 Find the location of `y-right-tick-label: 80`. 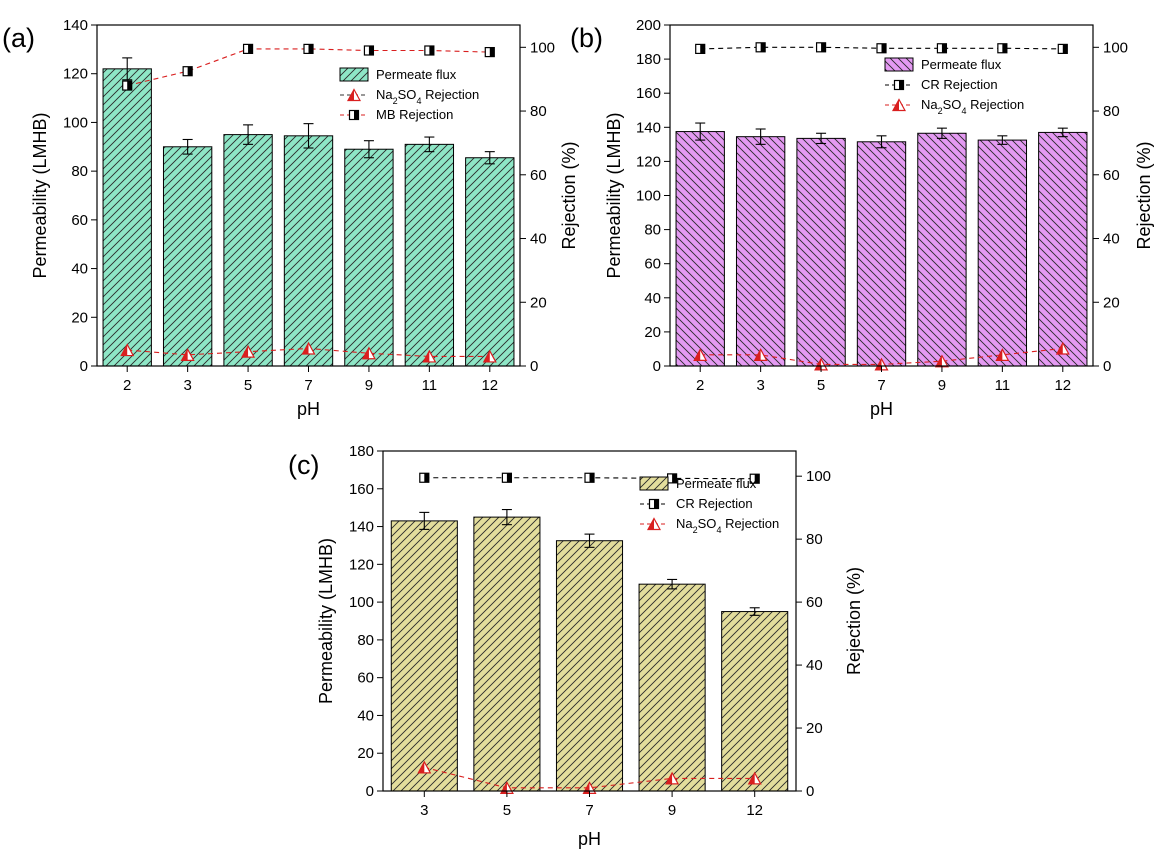

y-right-tick-label: 80 is located at coordinates (538, 111).